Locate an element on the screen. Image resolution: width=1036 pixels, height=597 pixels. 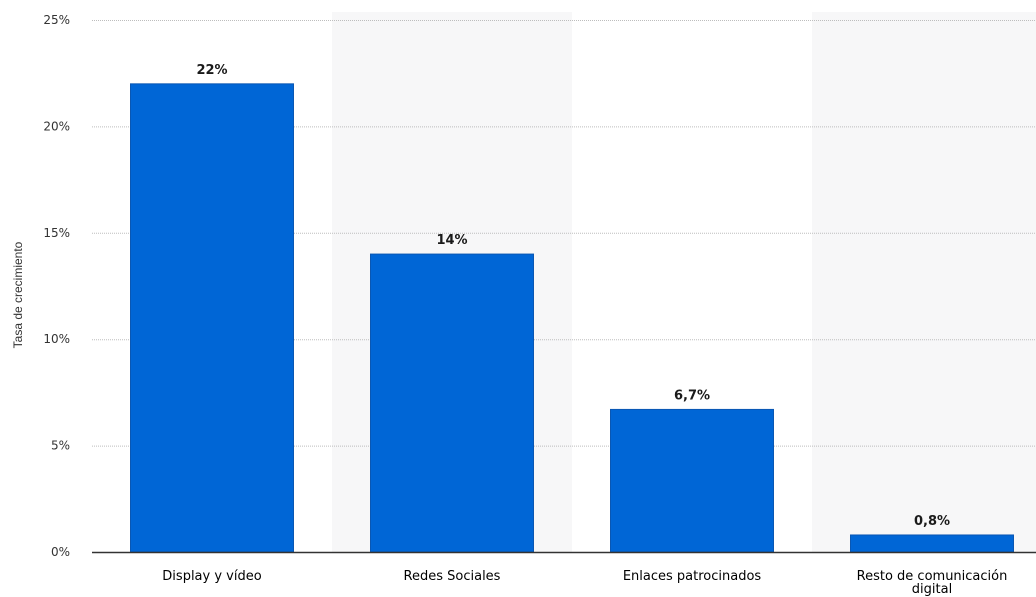
y-tick-label: 10% is located at coordinates (56, 339).